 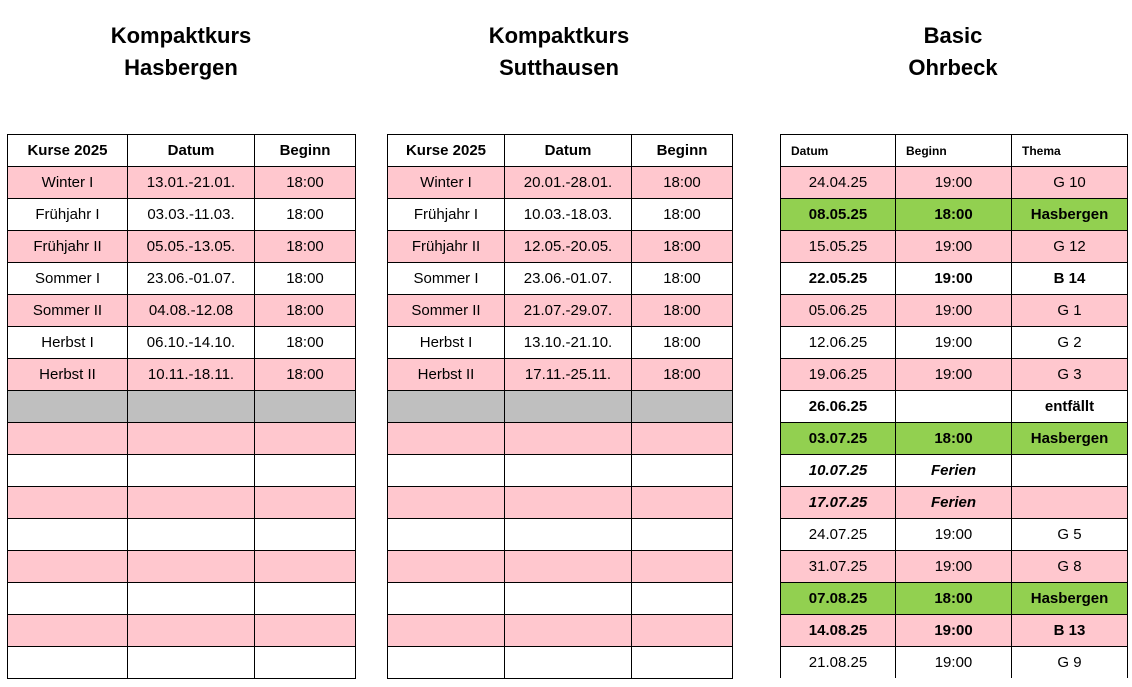 I want to click on table-row: 31.07.25 19:00 G 8, so click(x=954, y=566).